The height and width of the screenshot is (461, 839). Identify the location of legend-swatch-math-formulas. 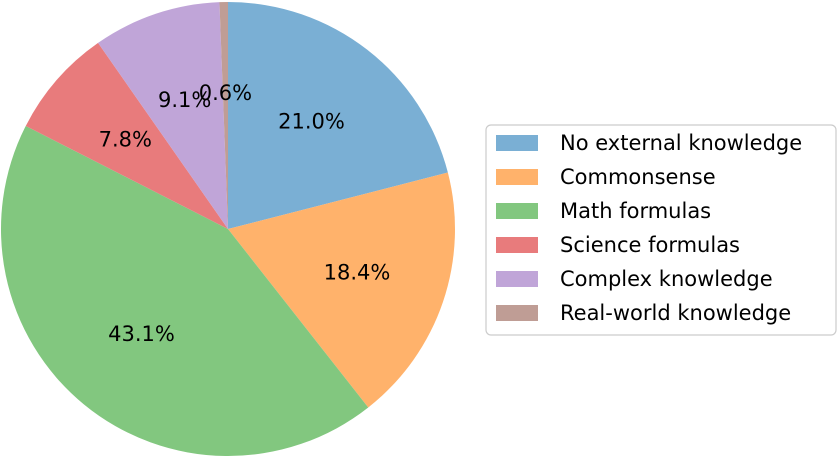
(517, 211).